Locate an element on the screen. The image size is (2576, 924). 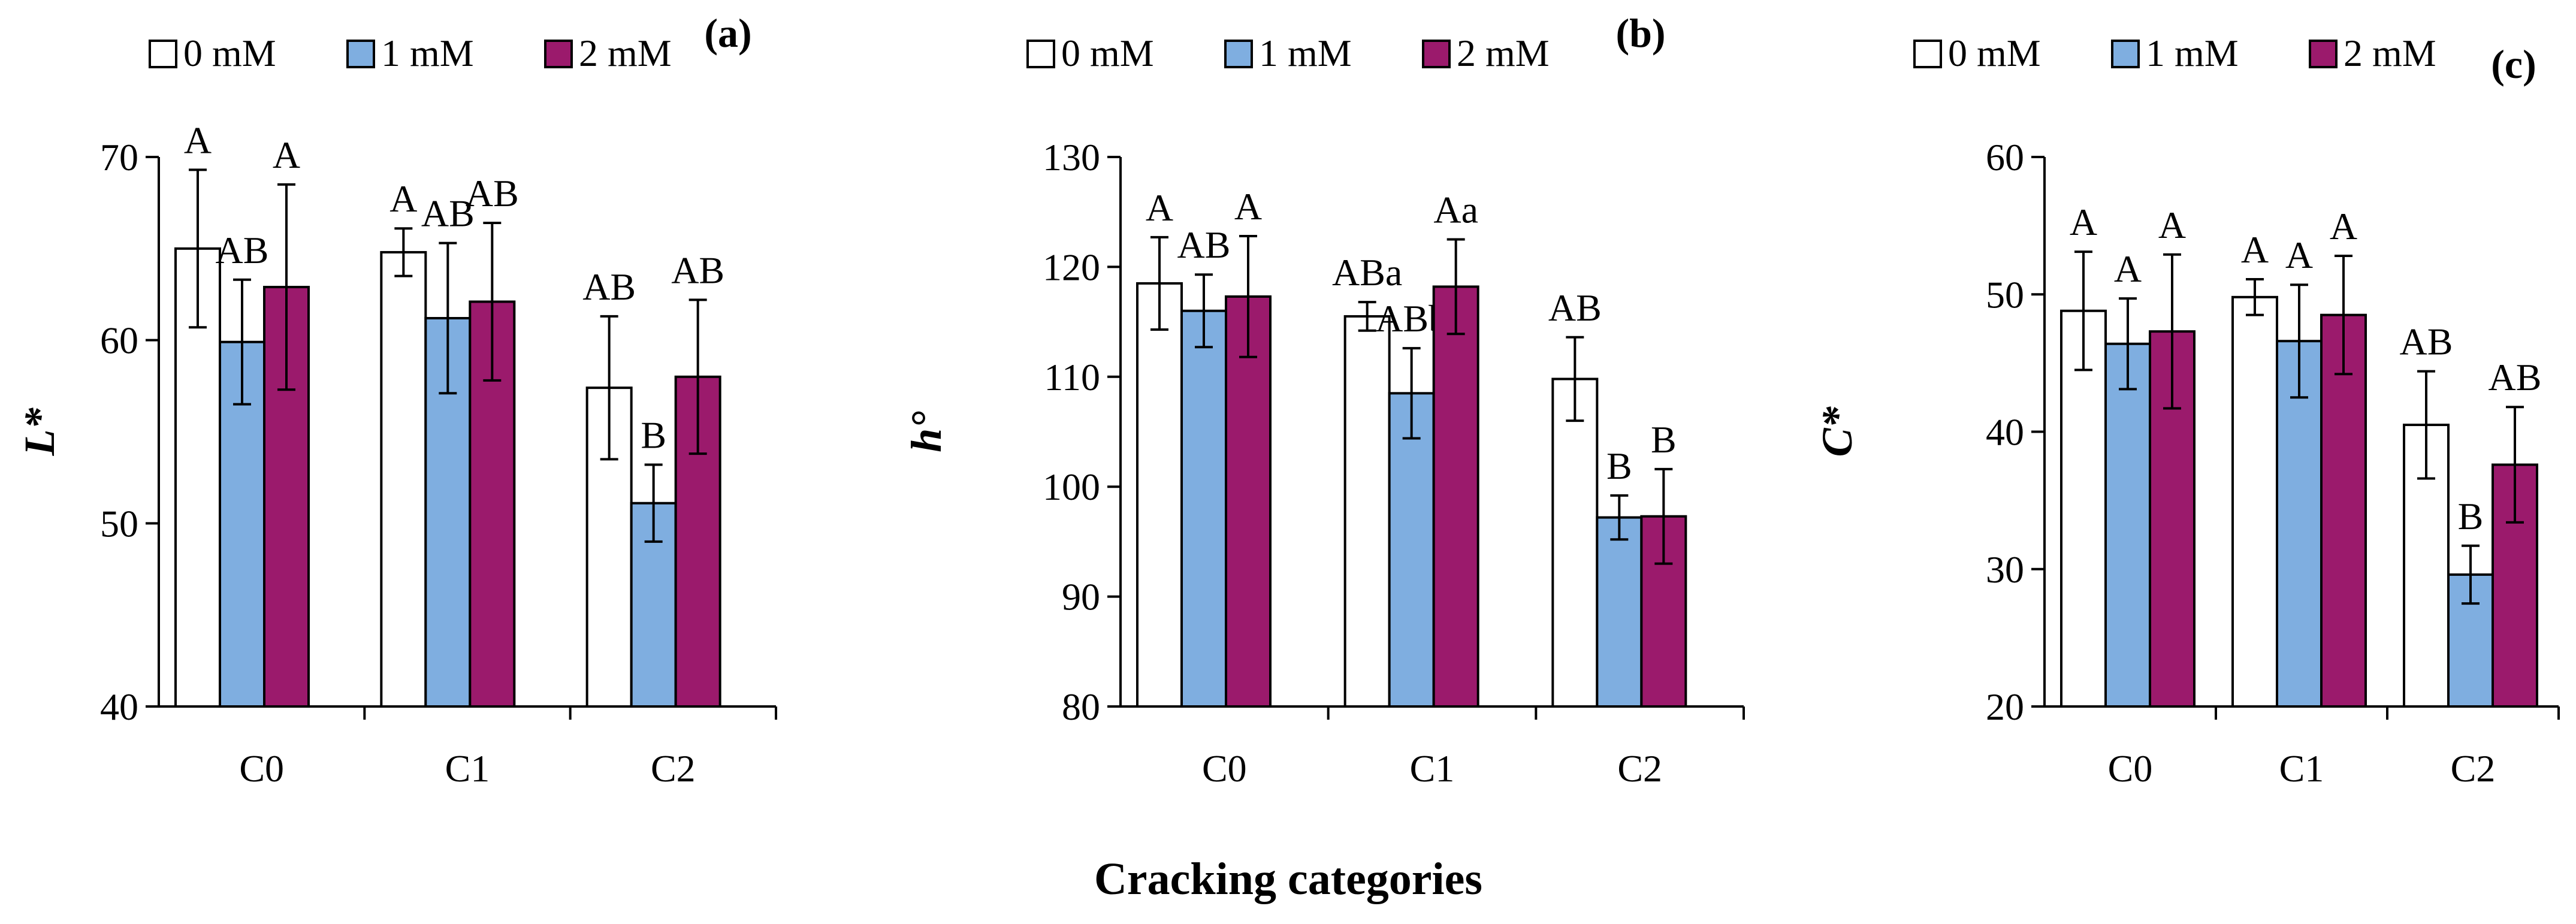
y-axis-label: h° is located at coordinates (926, 431).